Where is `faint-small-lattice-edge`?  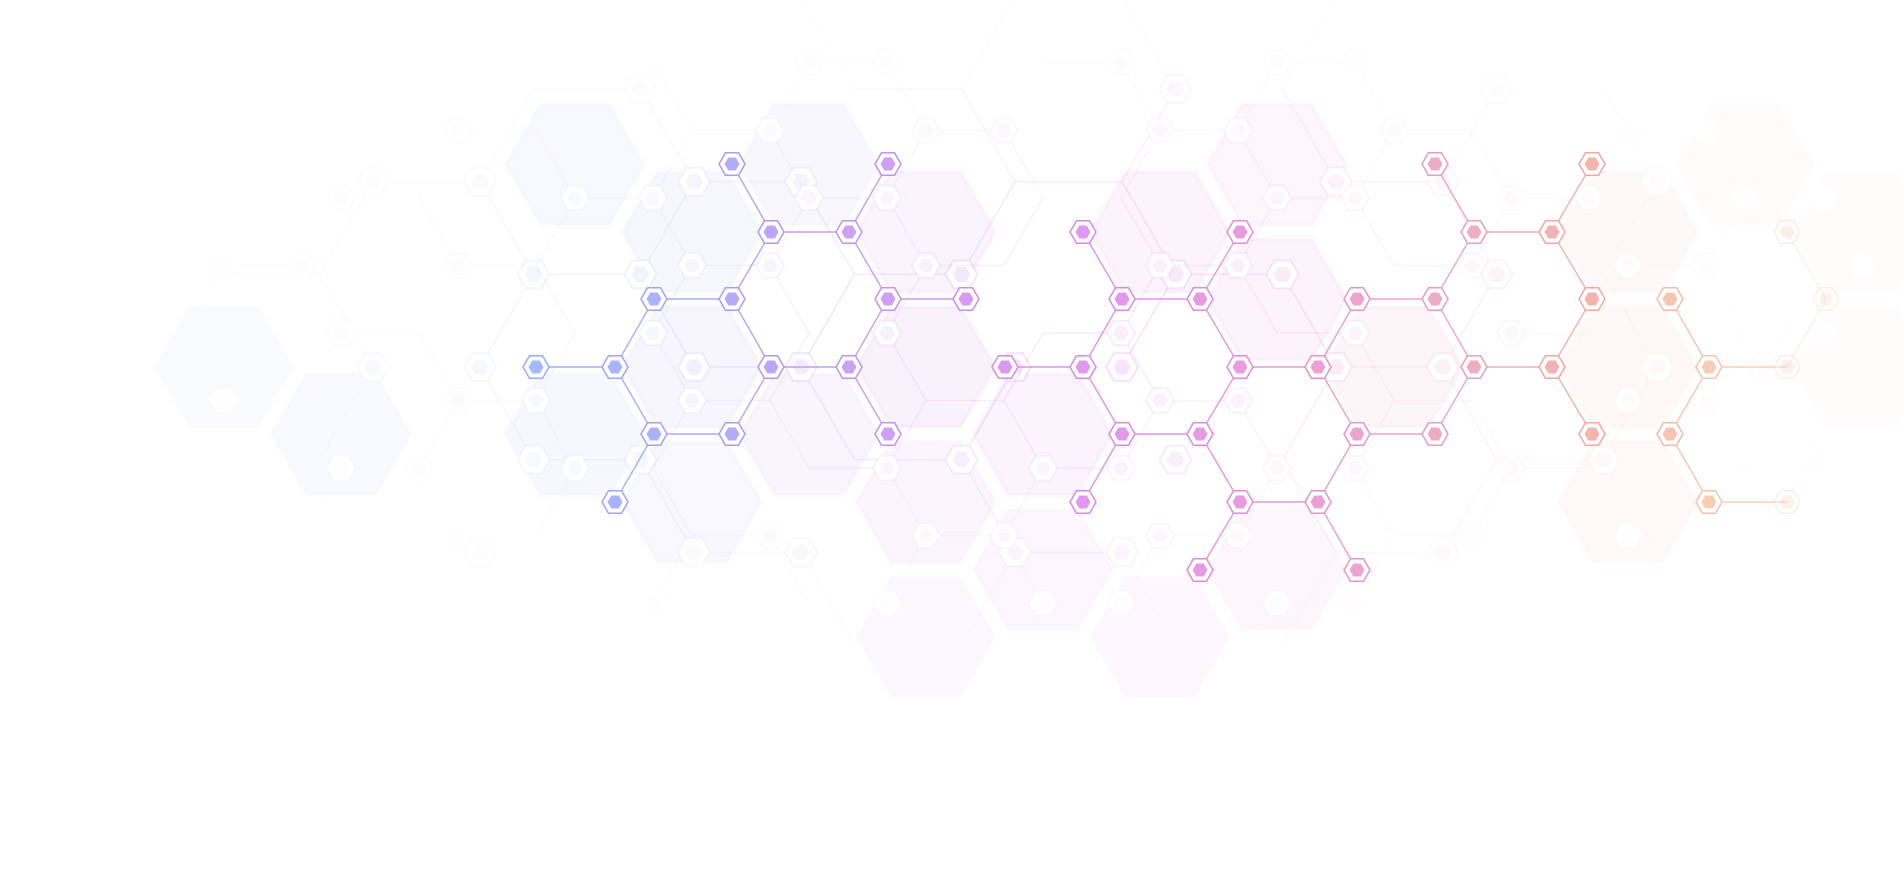 faint-small-lattice-edge is located at coordinates (555, 570).